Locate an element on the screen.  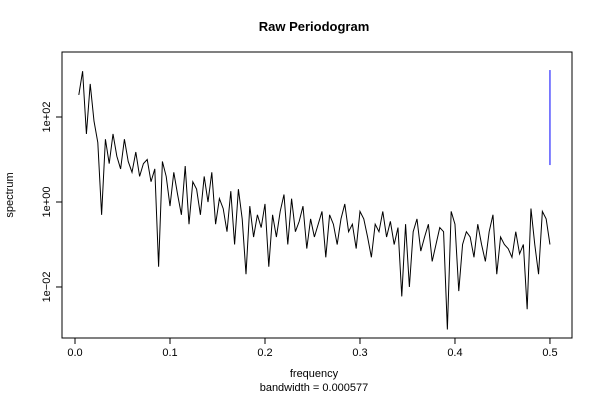
chart-title: Raw Periodogram is located at coordinates (314, 26).